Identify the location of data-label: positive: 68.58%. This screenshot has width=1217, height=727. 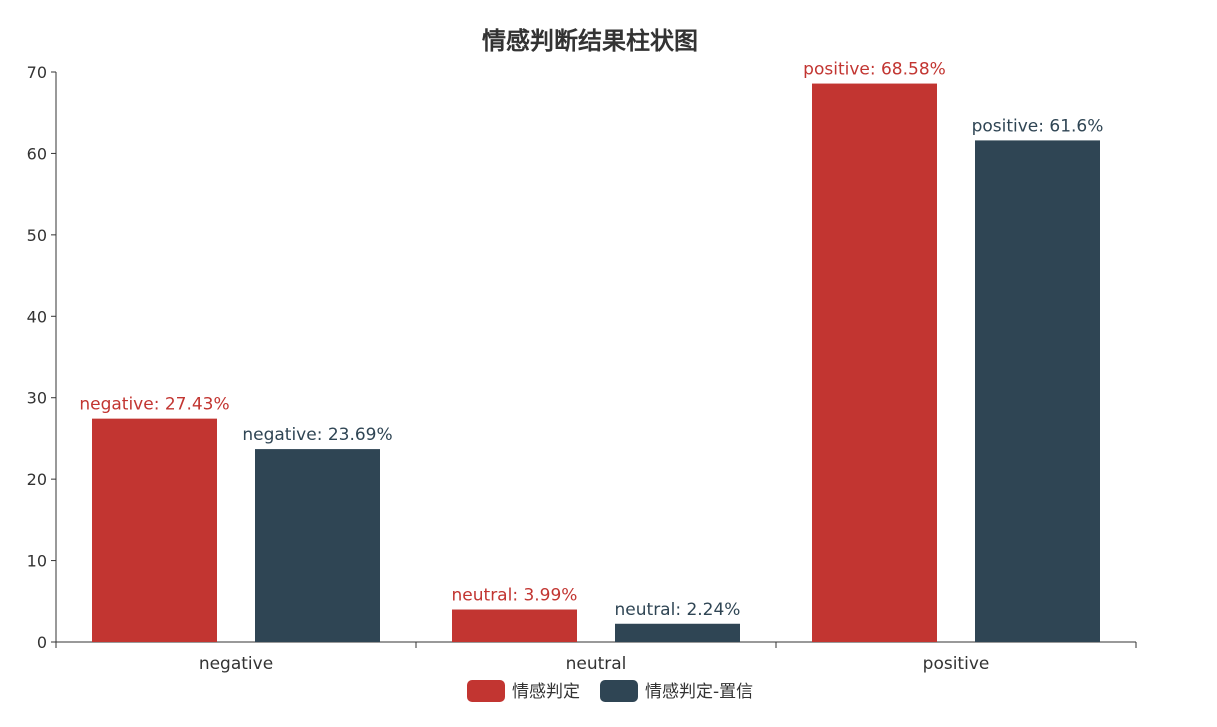
(874, 70).